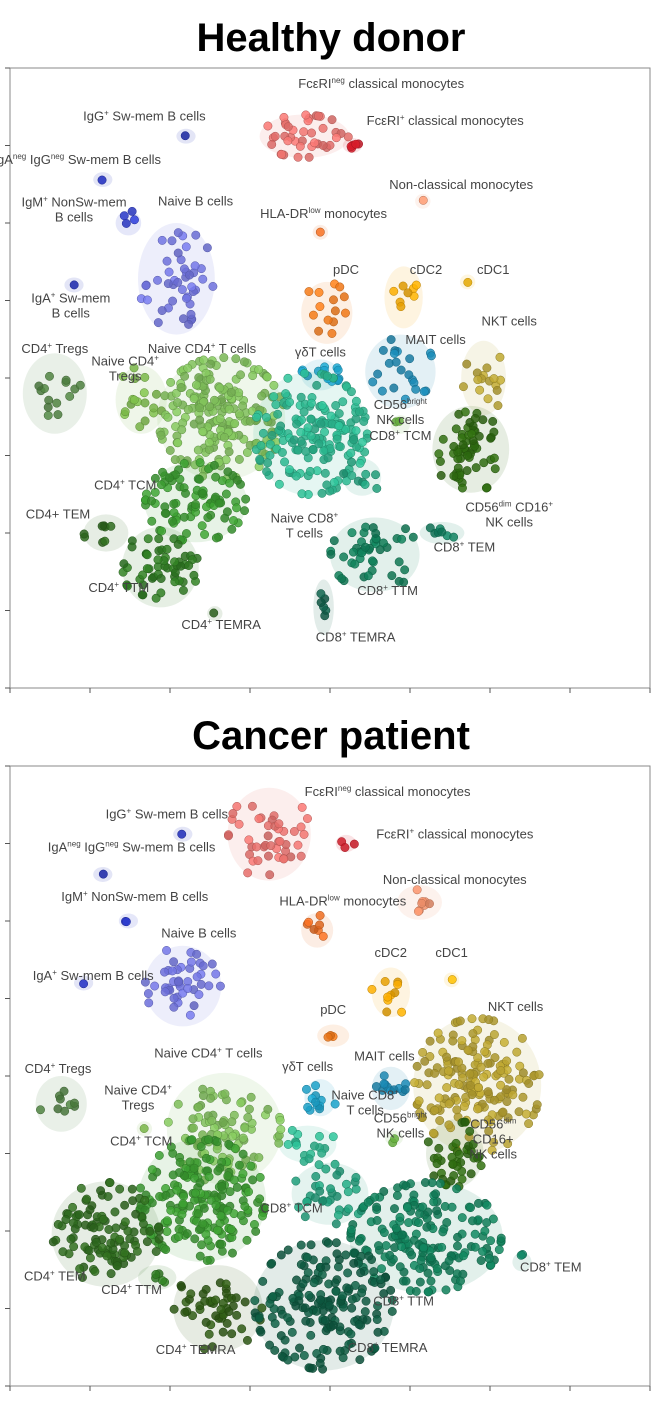 This screenshot has width=662, height=1406. What do you see at coordinates (381, 83) in the screenshot?
I see `cluster-label-fcrineg-classical-monocytes: FcεRIneg​ classical monocytes` at bounding box center [381, 83].